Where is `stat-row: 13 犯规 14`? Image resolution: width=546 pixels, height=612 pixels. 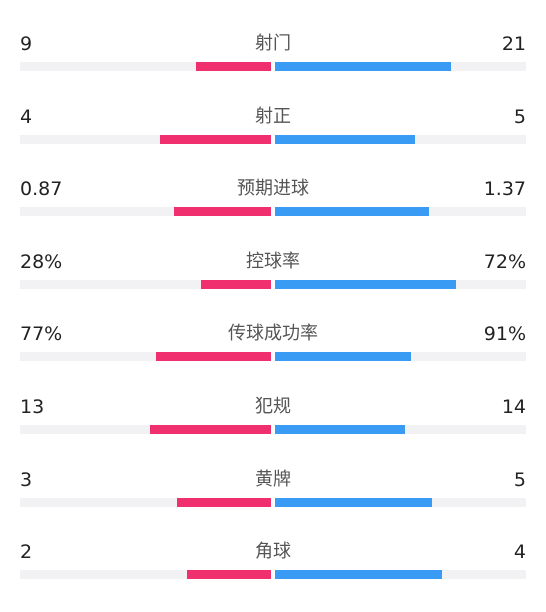 stat-row: 13 犯规 14 is located at coordinates (273, 431).